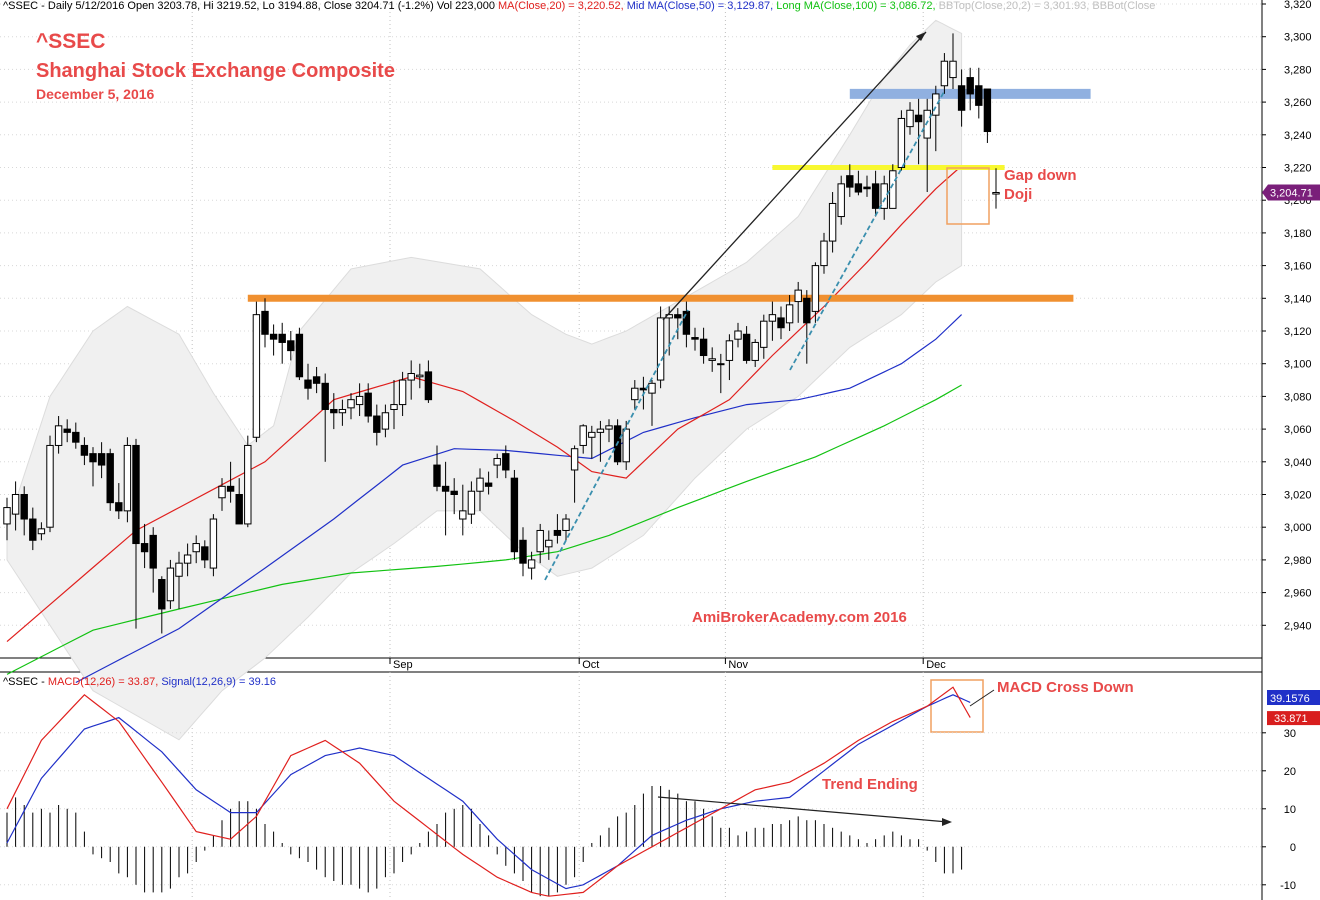  I want to click on price-tick-label: 3,180, so click(1298, 234).